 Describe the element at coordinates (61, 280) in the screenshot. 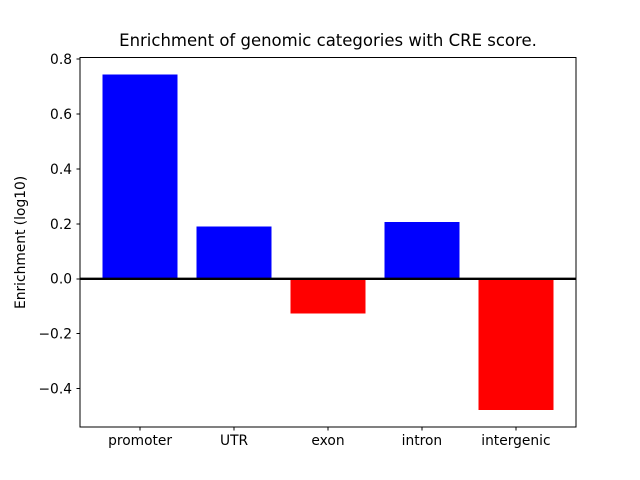

I see `y-tick-label: 0.0` at that location.